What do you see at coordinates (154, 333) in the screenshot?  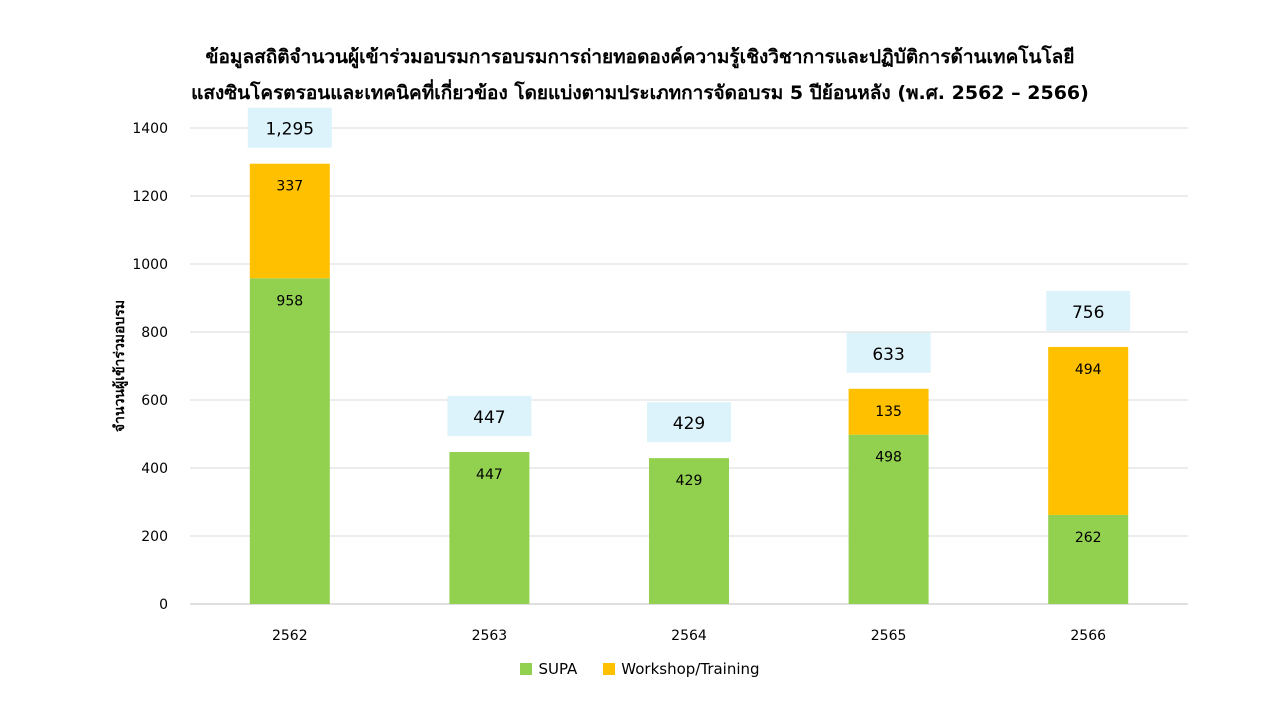 I see `y-tick-label: 800` at bounding box center [154, 333].